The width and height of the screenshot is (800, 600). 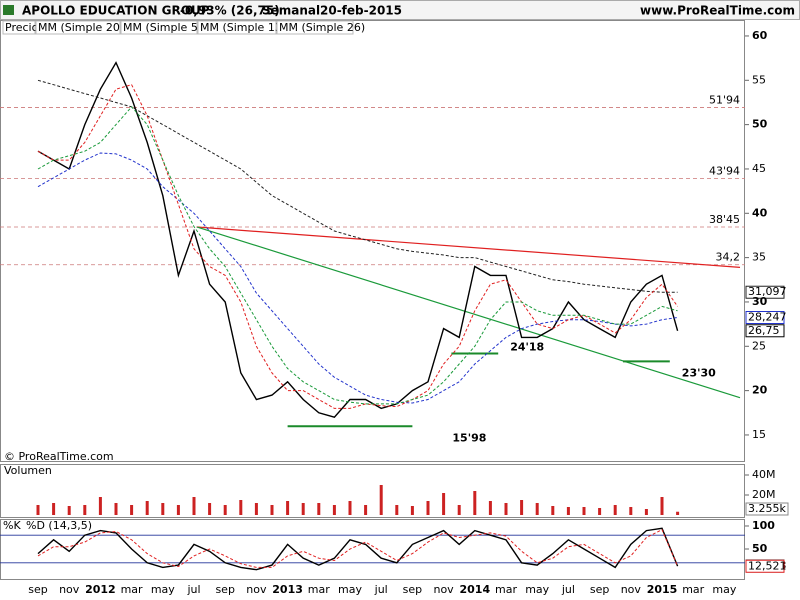 I want to click on volume-panel, so click(x=372, y=491).